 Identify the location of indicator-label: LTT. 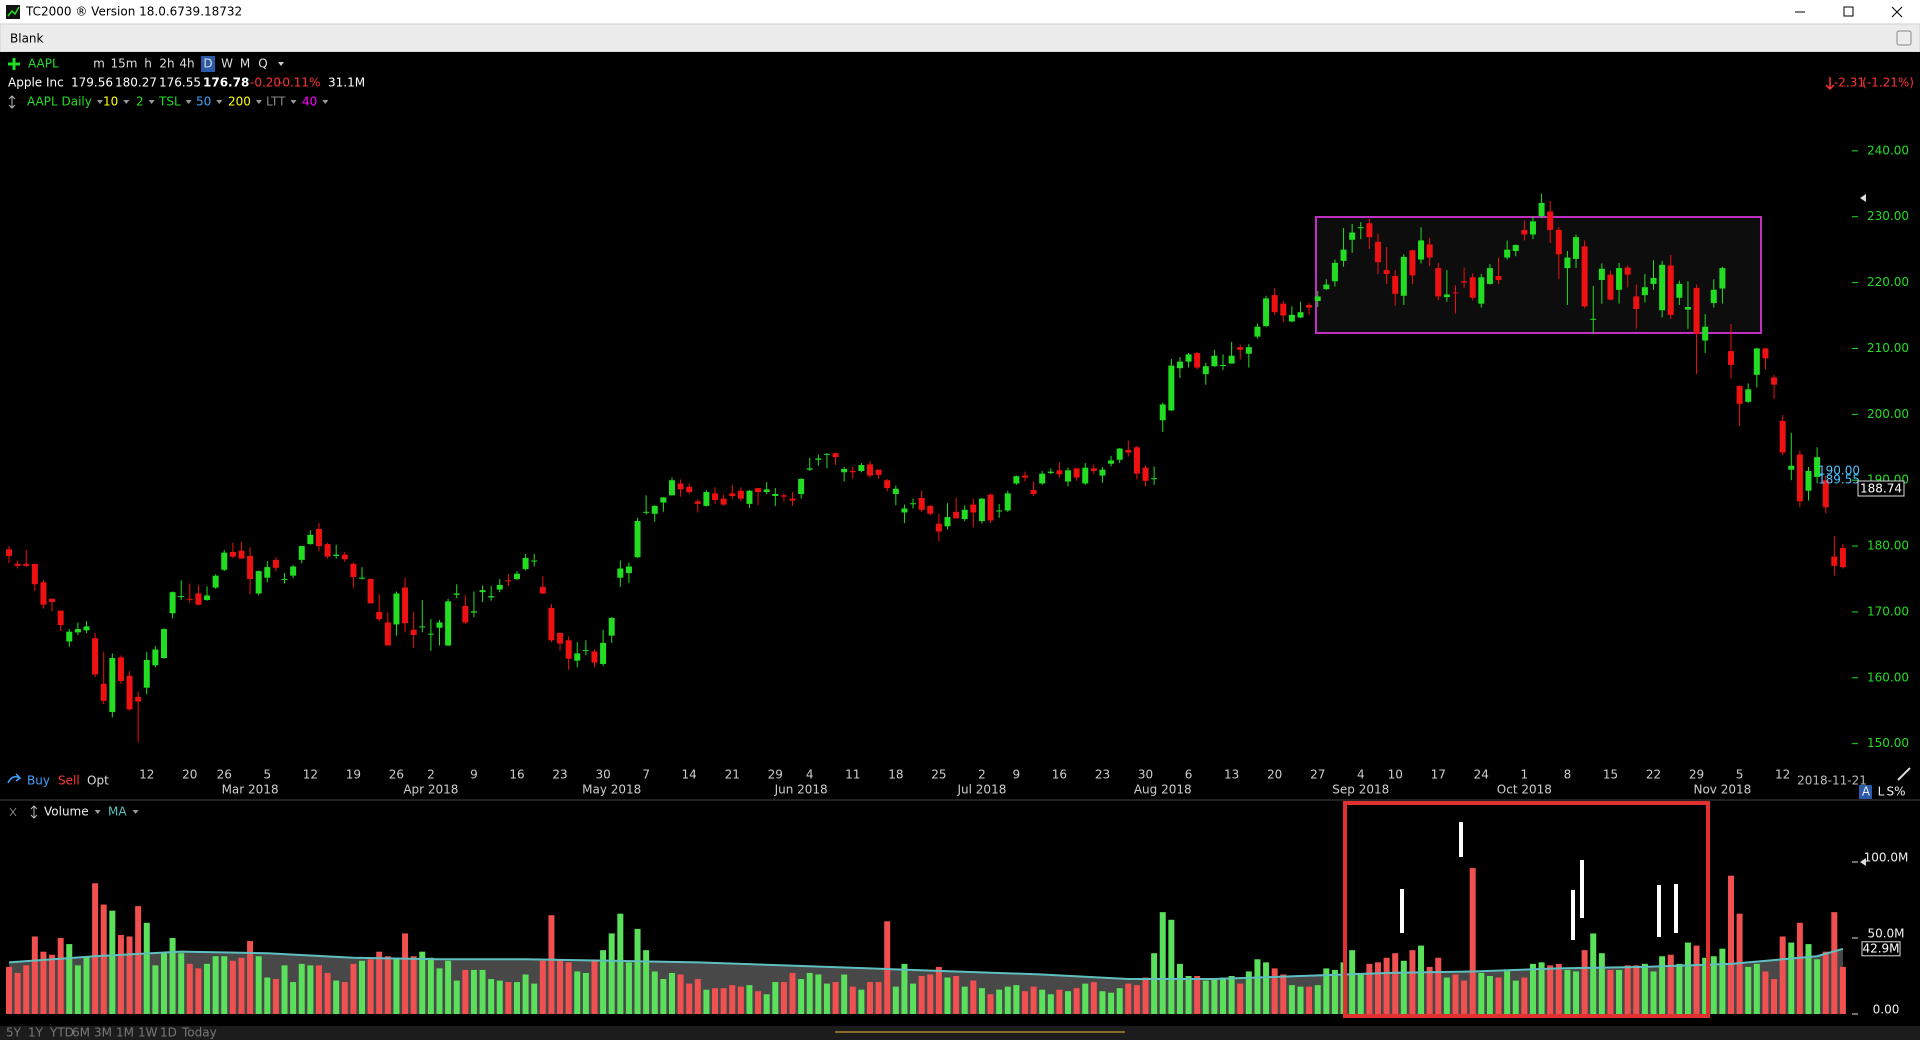
(276, 102).